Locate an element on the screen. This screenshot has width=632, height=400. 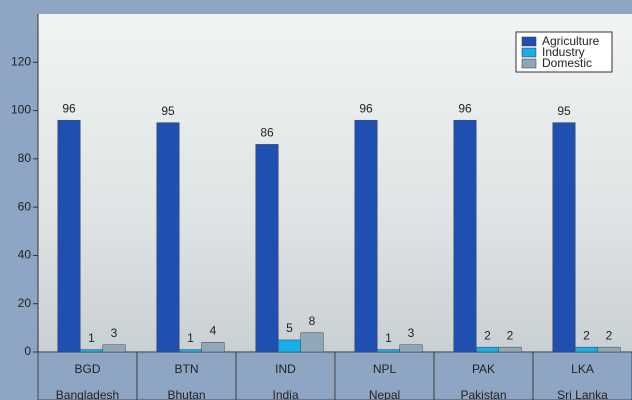
y-tick-label: 0 is located at coordinates (27, 351).